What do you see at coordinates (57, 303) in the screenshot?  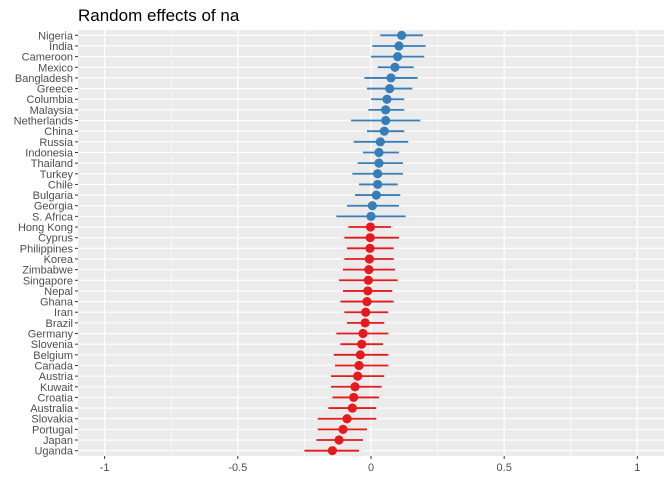 I see `y-tick-label: Ghana` at bounding box center [57, 303].